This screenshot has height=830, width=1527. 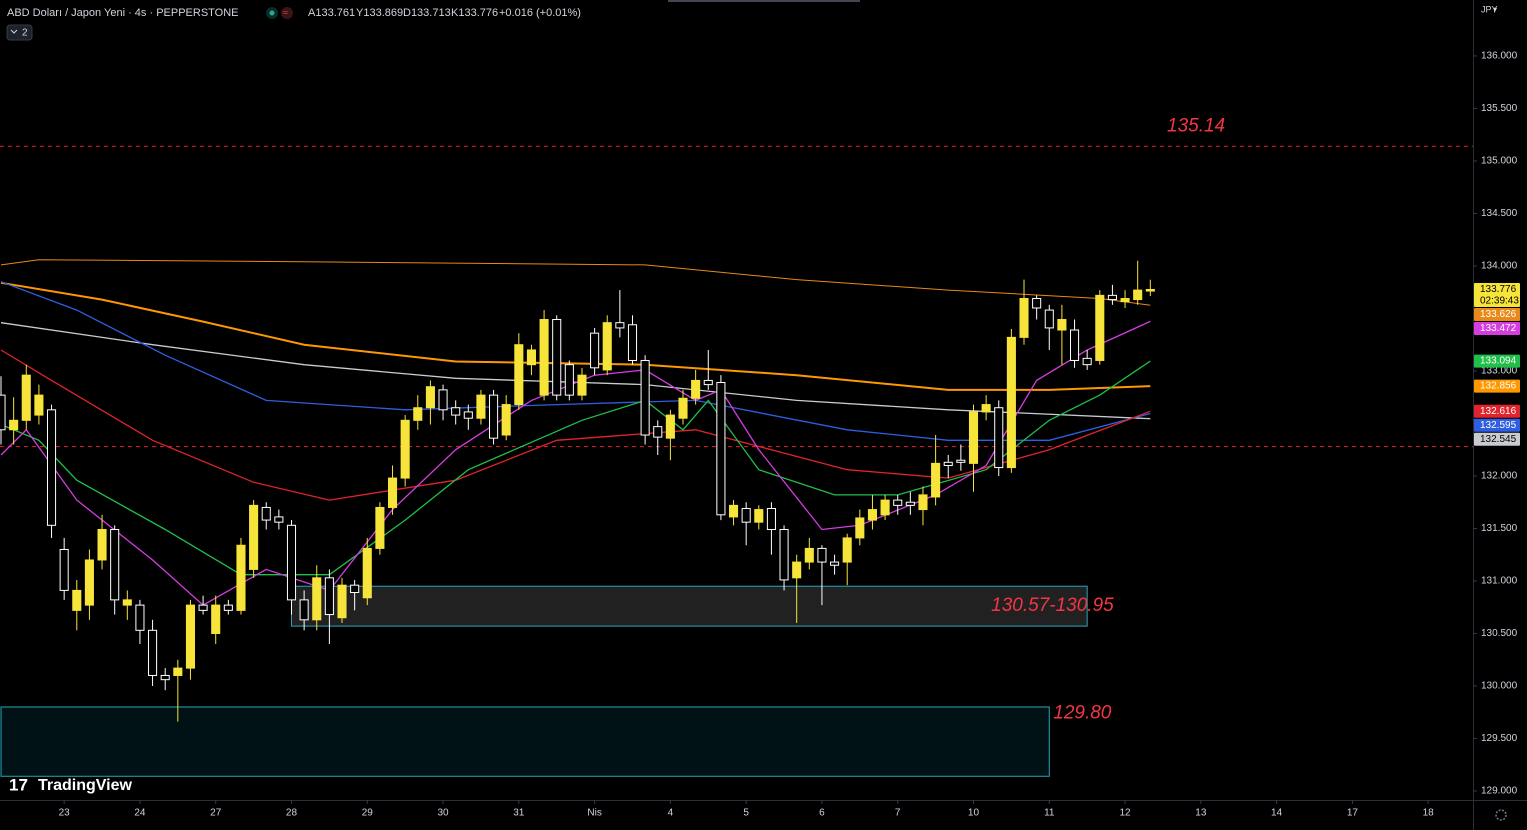 I want to click on y-tick-label: 133.000, so click(x=1499, y=371).